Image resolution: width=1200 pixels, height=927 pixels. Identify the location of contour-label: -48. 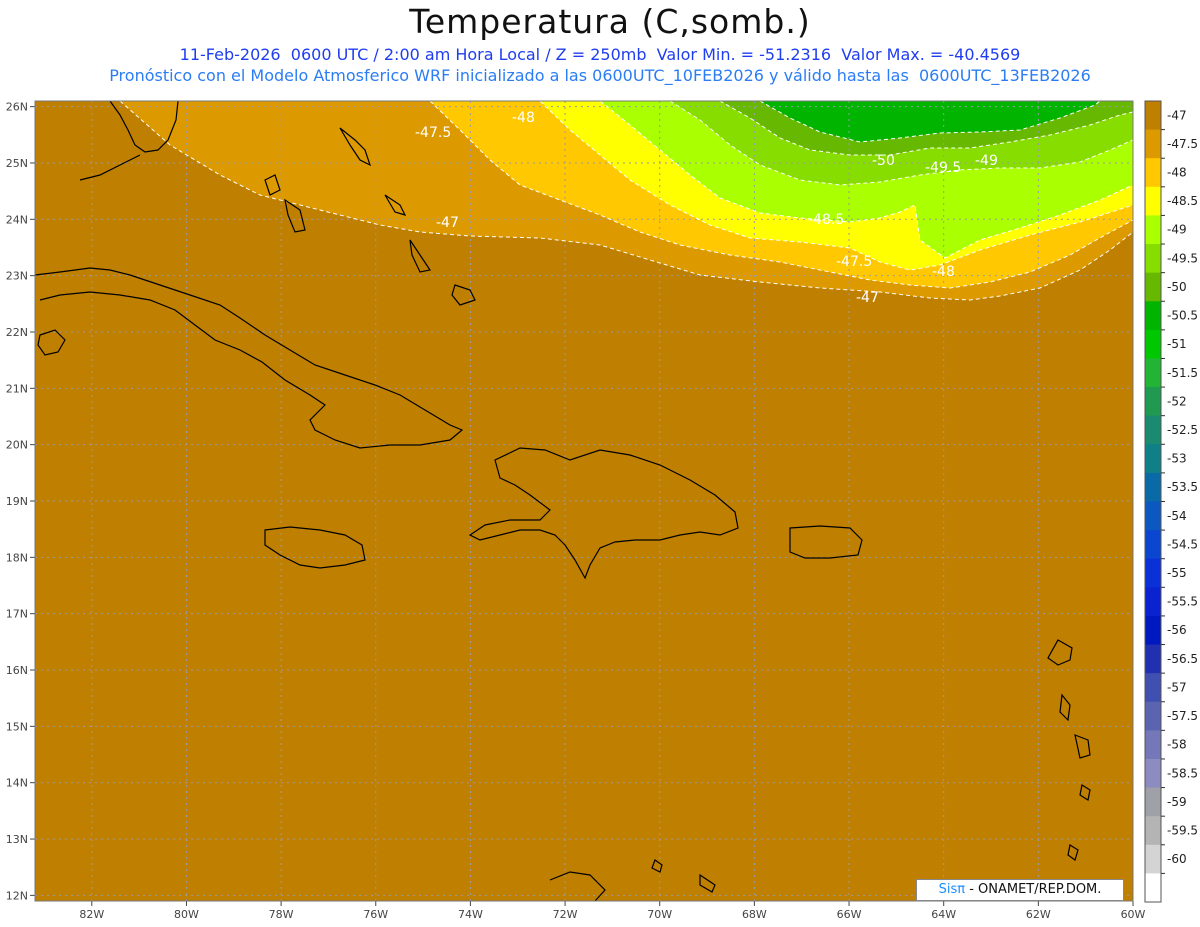
(943, 272).